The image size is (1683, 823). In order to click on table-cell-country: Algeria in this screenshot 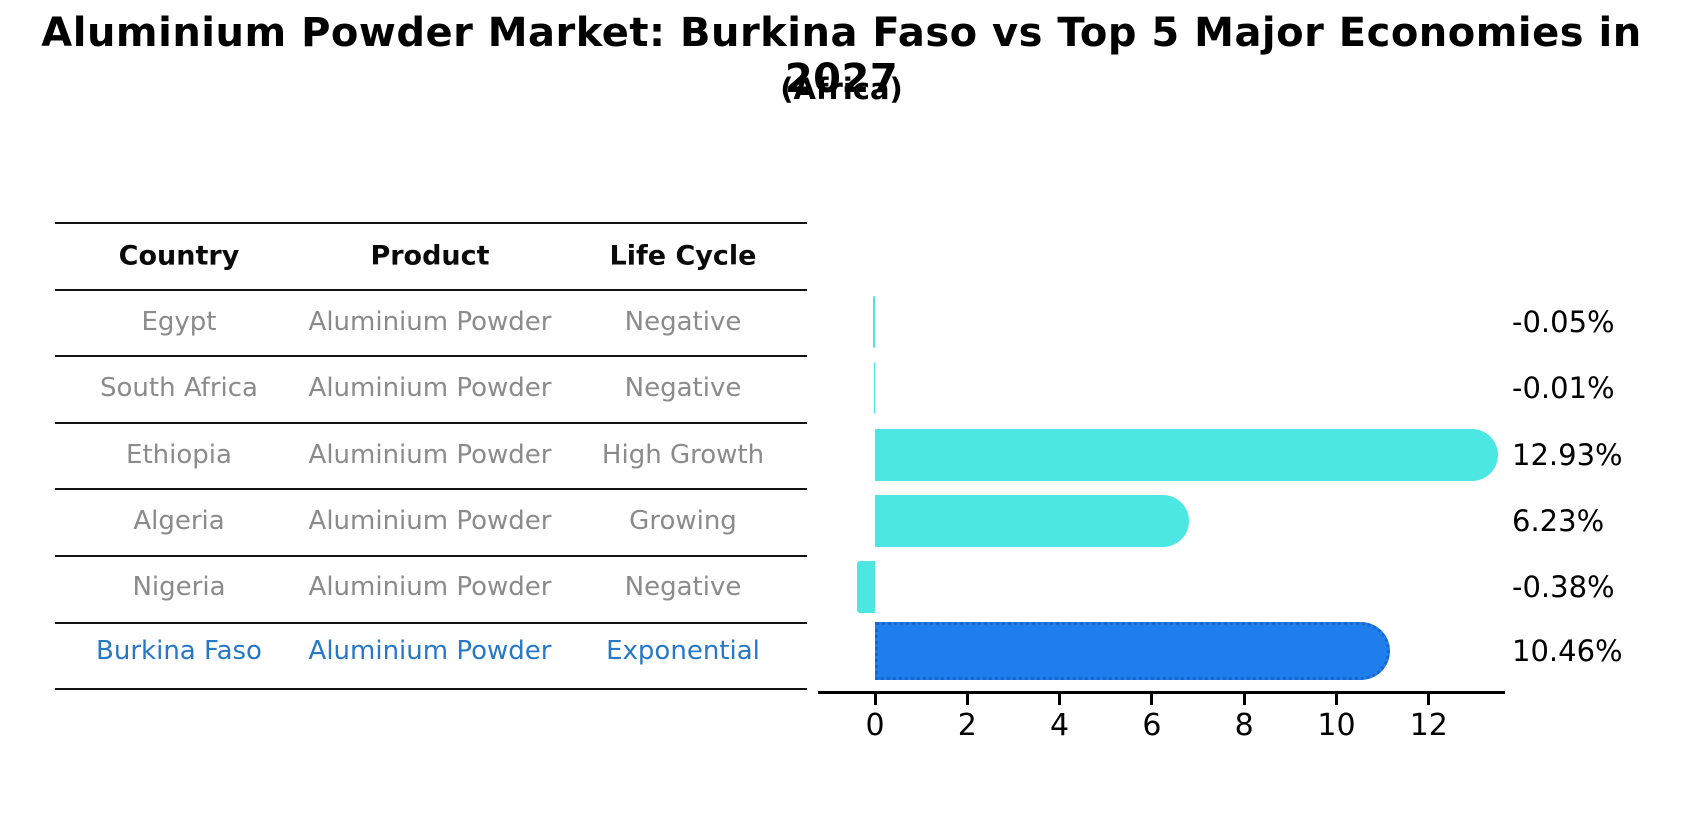, I will do `click(179, 521)`.